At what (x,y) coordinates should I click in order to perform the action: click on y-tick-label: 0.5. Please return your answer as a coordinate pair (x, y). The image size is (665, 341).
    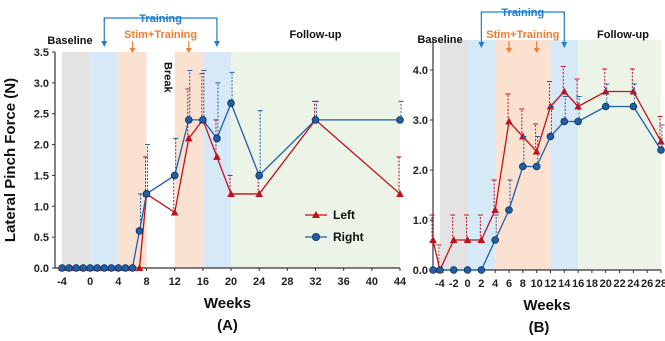
    Looking at the image, I should click on (41, 238).